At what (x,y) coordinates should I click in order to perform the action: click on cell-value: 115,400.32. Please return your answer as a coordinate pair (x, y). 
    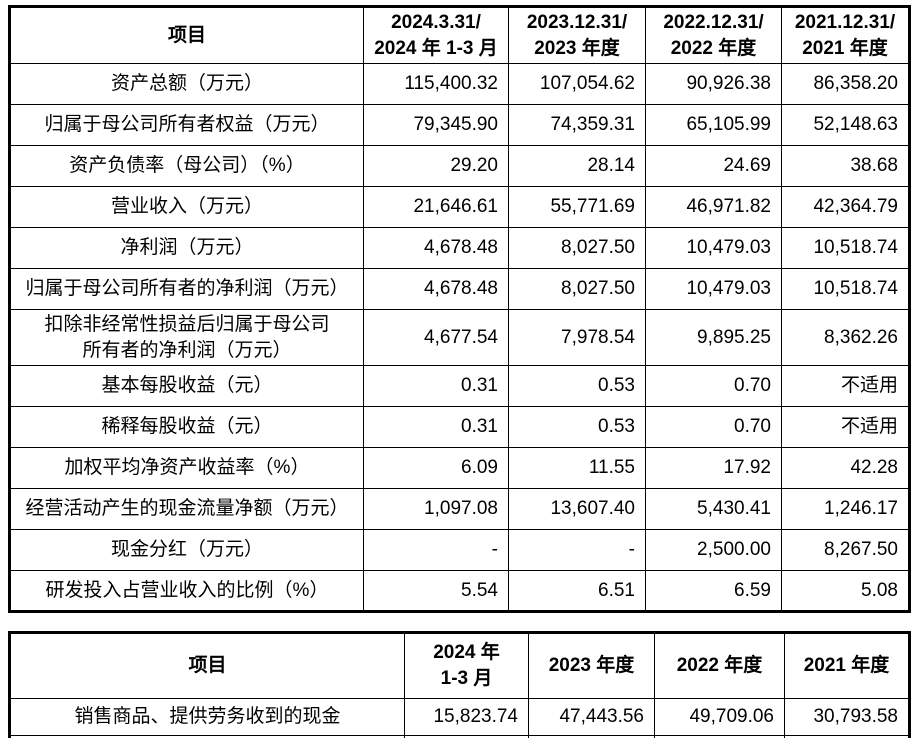
    Looking at the image, I should click on (436, 84).